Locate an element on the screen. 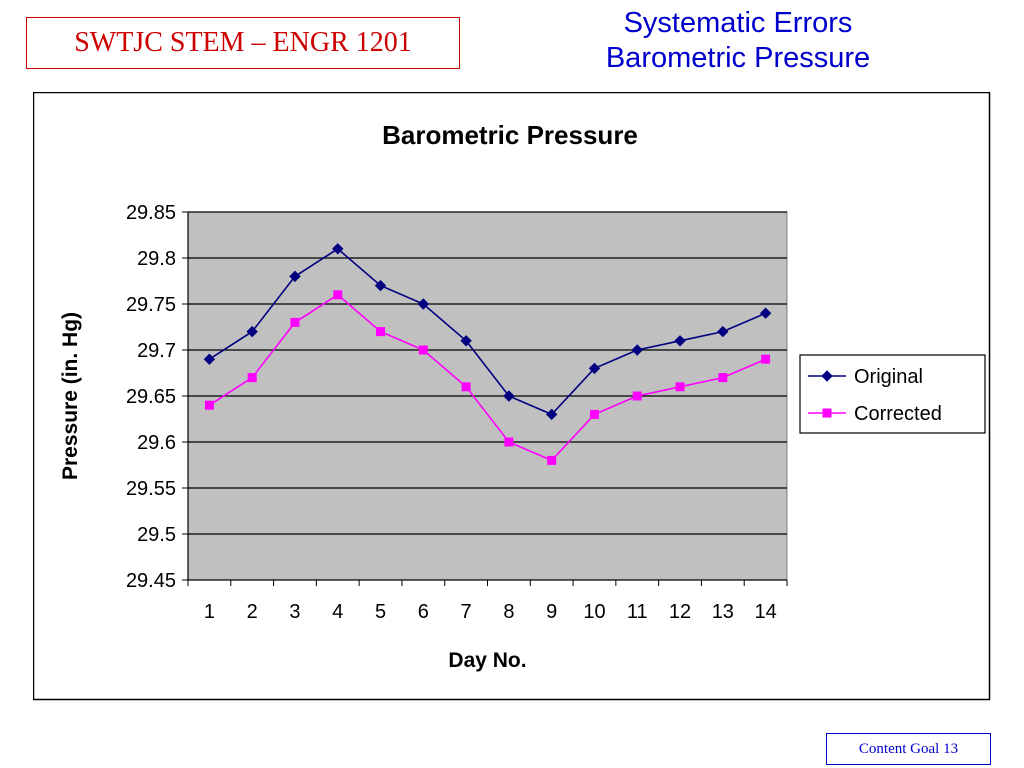 The image size is (1024, 768). series-original is located at coordinates (487, 332).